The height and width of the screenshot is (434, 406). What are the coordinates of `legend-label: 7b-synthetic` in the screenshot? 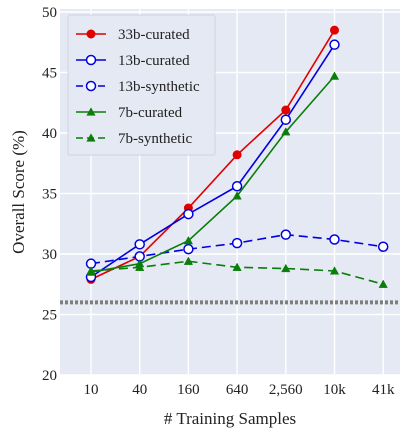 It's located at (155, 139).